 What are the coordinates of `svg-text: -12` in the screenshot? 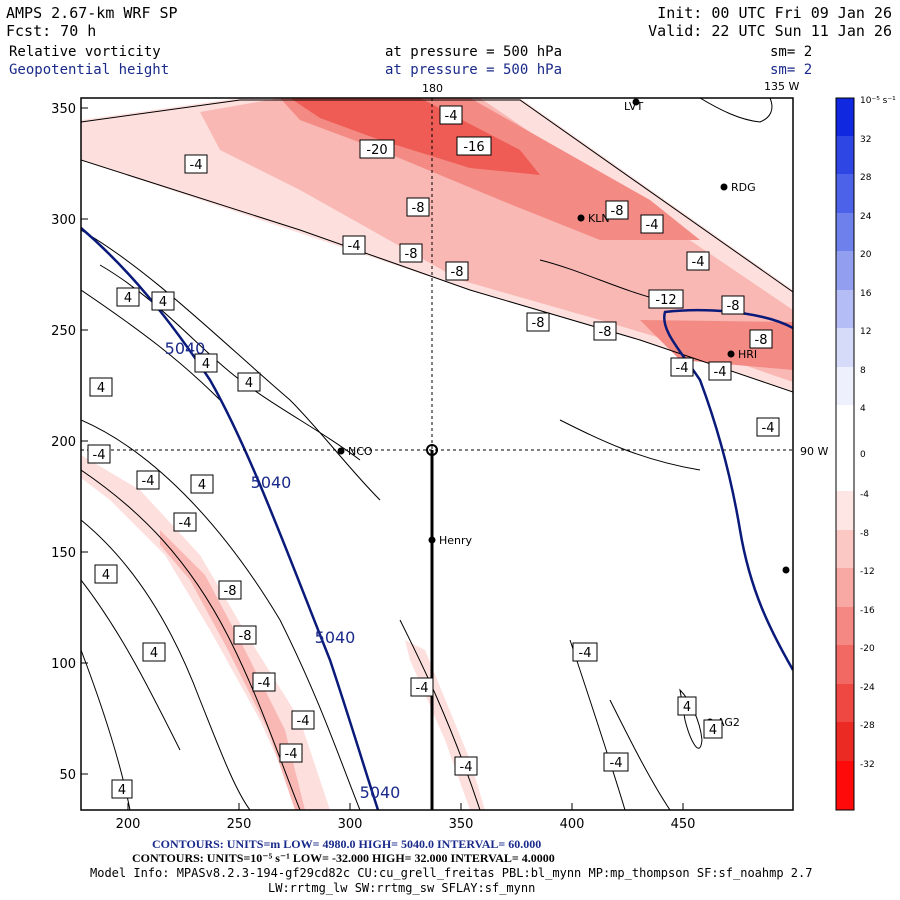 It's located at (665, 300).